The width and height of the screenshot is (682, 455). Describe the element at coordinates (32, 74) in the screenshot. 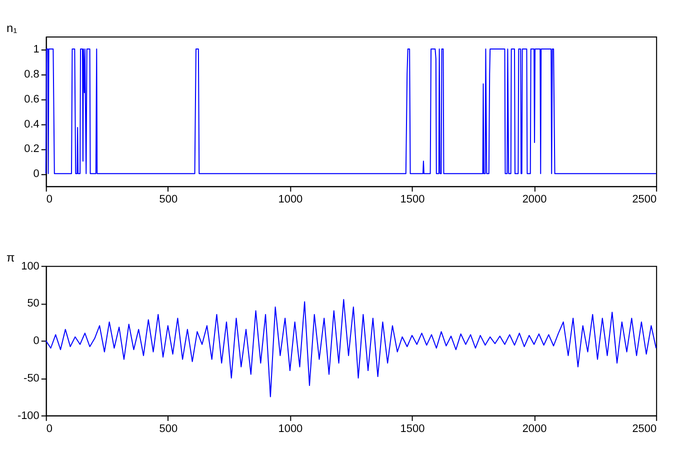

I see `y-tick-label: 0.8` at that location.